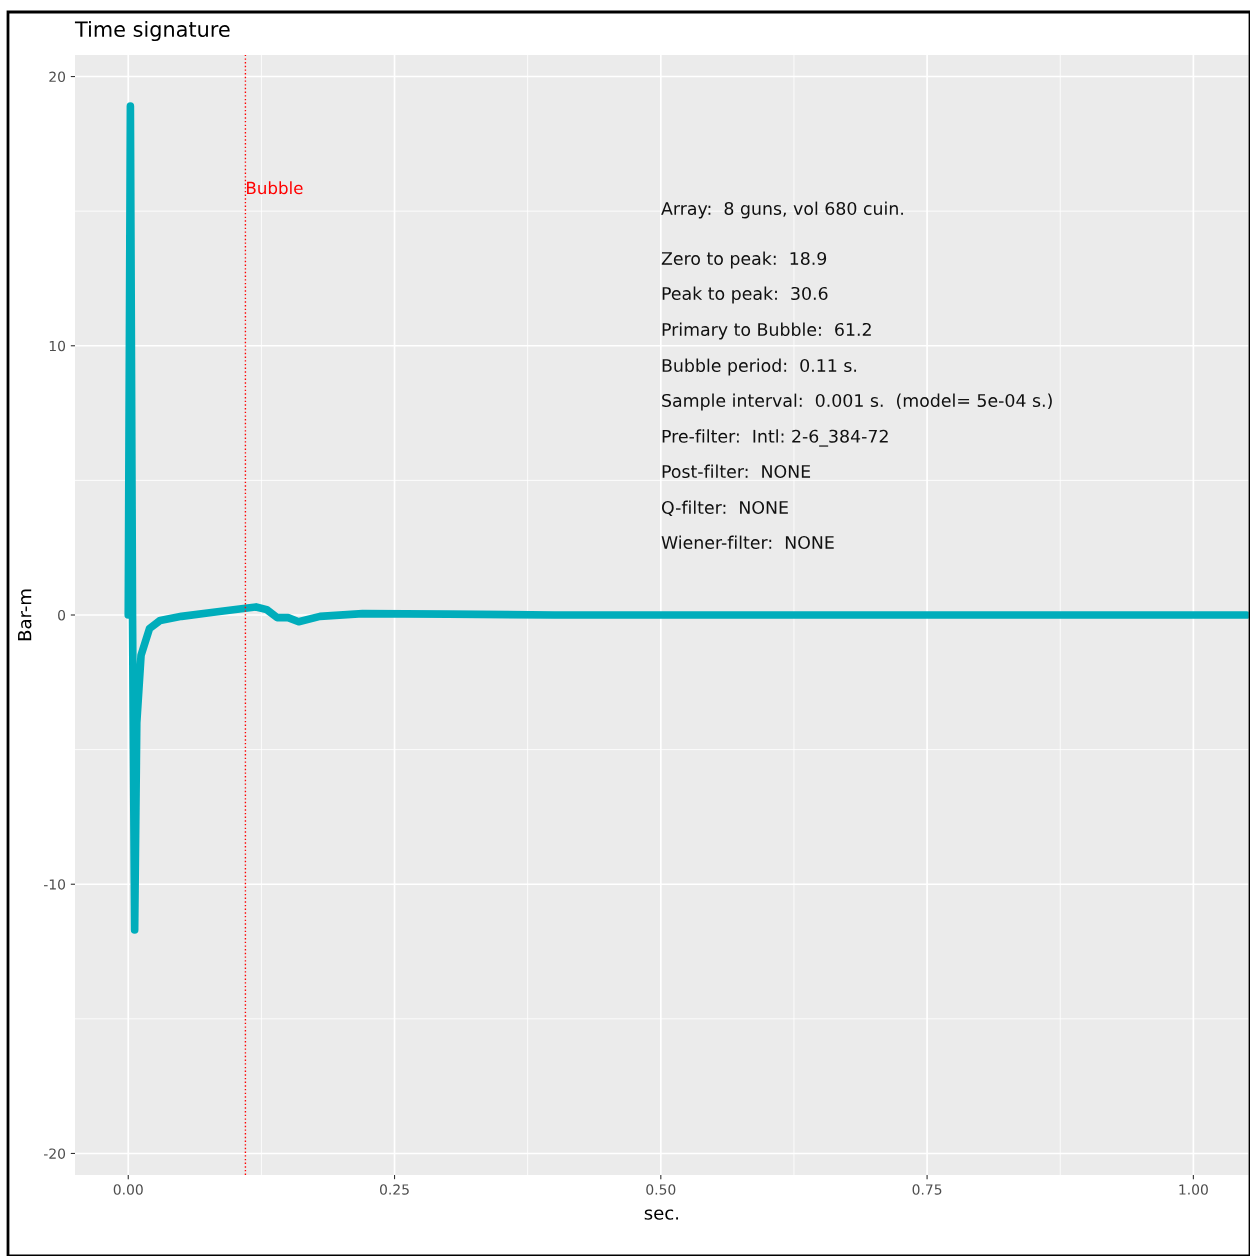  Describe the element at coordinates (745, 295) in the screenshot. I see `annotation: Peak to peak: 30.6` at that location.